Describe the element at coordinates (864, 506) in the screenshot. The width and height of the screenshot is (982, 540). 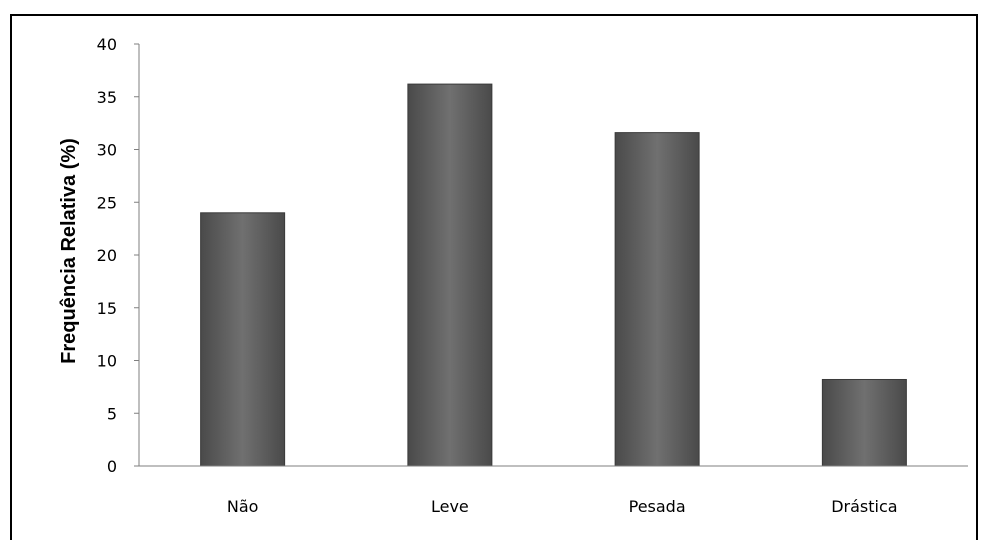
I see `x-category-label: Drástica` at that location.